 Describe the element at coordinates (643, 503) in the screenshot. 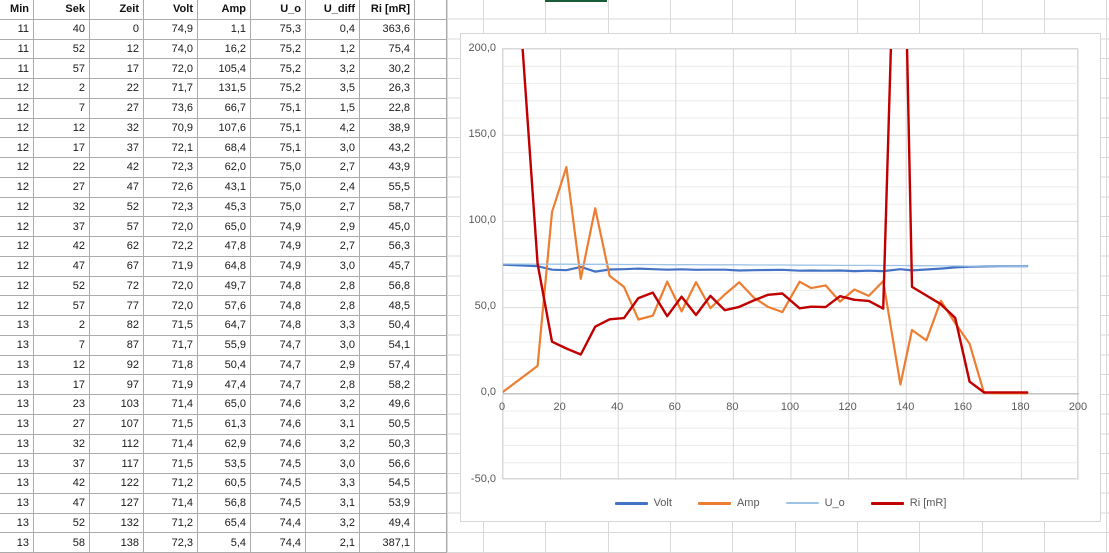

I see `legend-item-volt: Volt` at that location.